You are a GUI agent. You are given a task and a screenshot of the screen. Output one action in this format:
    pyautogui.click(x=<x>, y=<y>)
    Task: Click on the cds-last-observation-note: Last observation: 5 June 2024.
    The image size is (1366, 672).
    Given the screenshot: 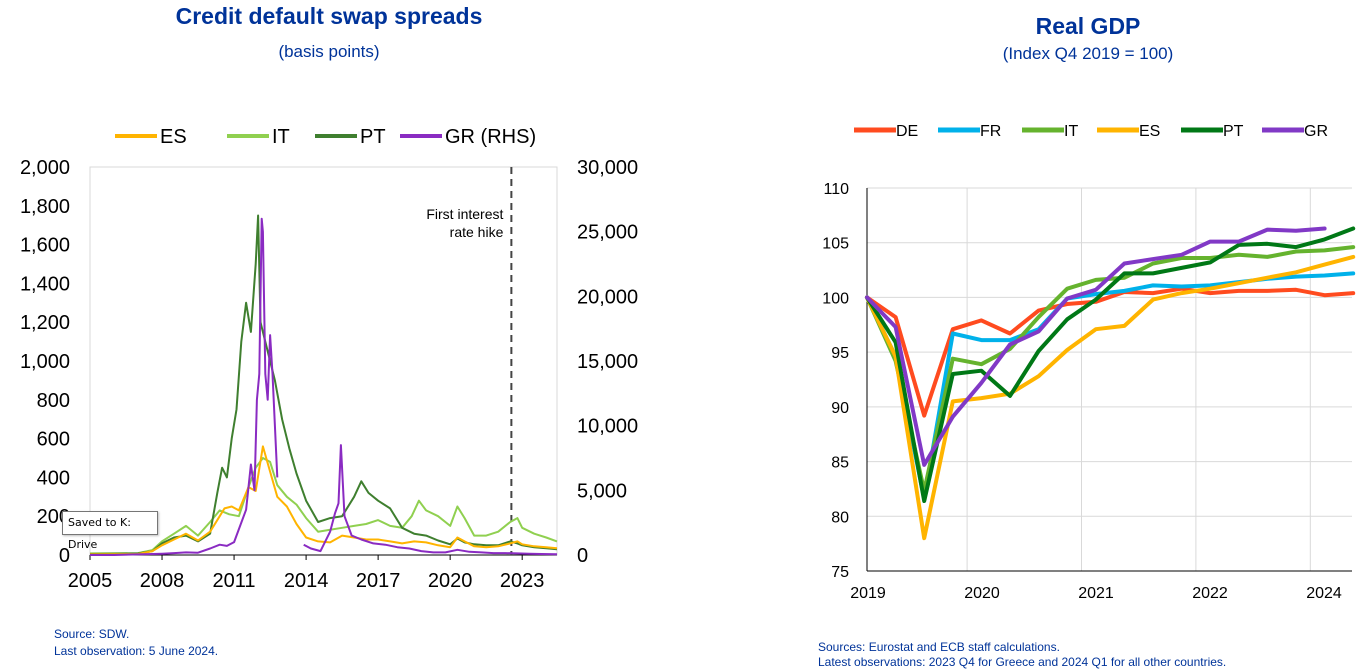 What is the action you would take?
    pyautogui.click(x=136, y=651)
    